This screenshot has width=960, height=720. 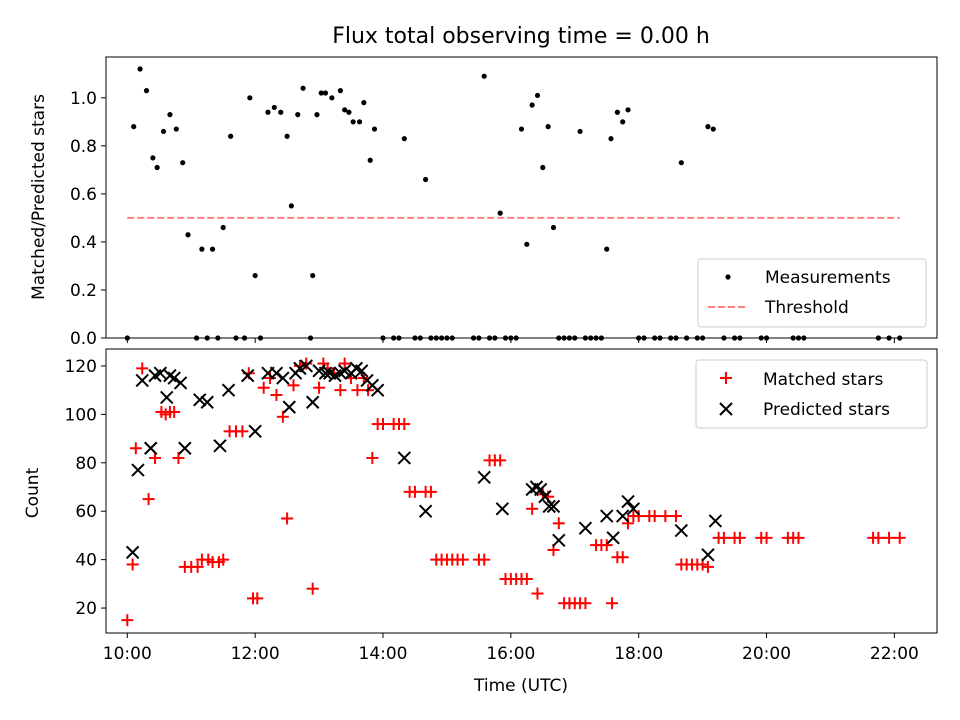 What do you see at coordinates (726, 409) in the screenshot?
I see `legend-predicted-marker` at bounding box center [726, 409].